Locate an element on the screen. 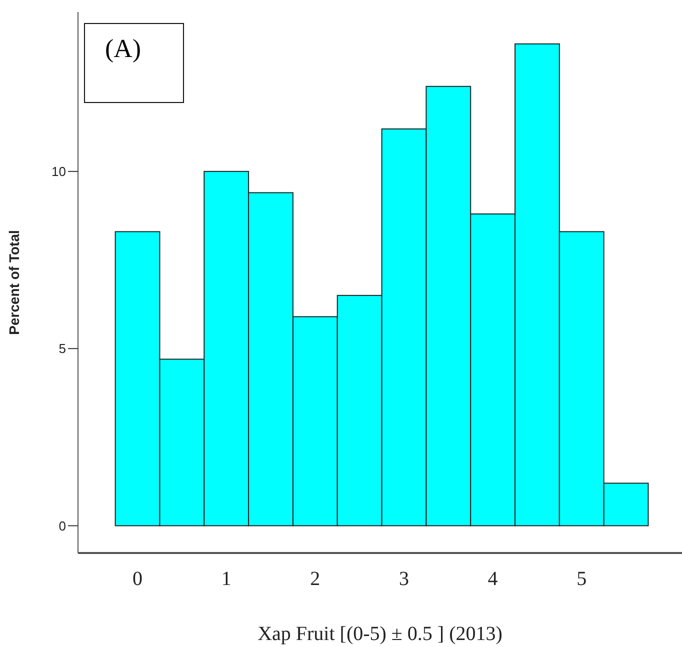  y-tick-label: 5 is located at coordinates (62, 348).